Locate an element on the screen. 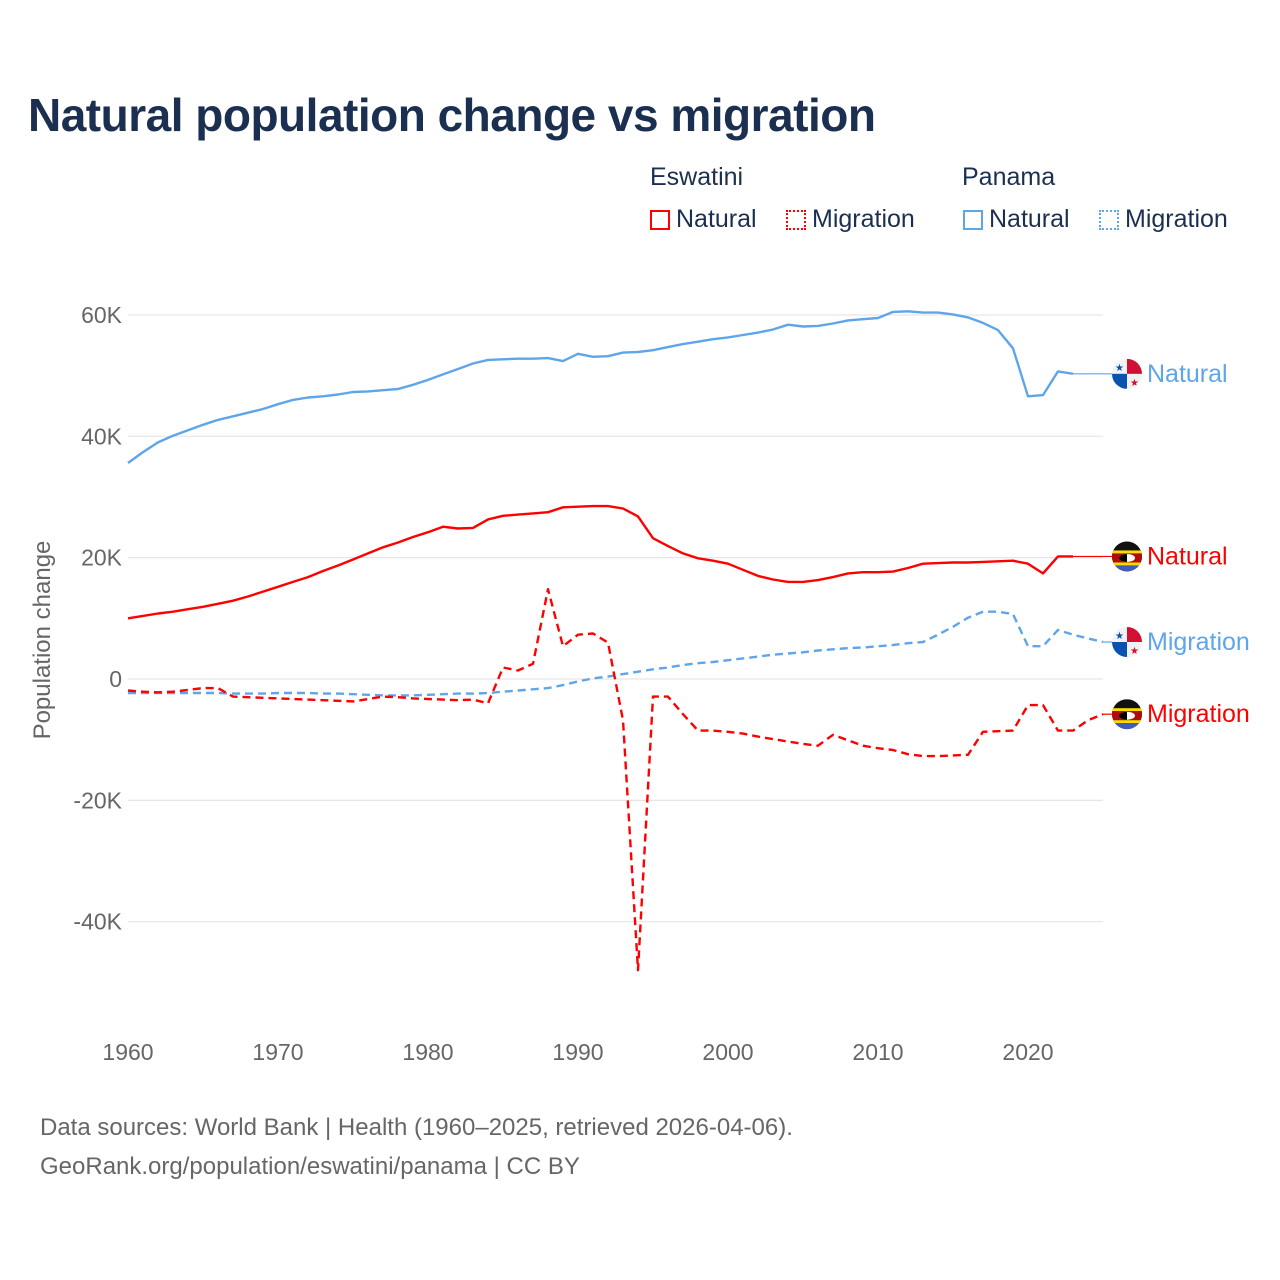 The height and width of the screenshot is (1280, 1280). y-tick-label: 60K is located at coordinates (102, 315).